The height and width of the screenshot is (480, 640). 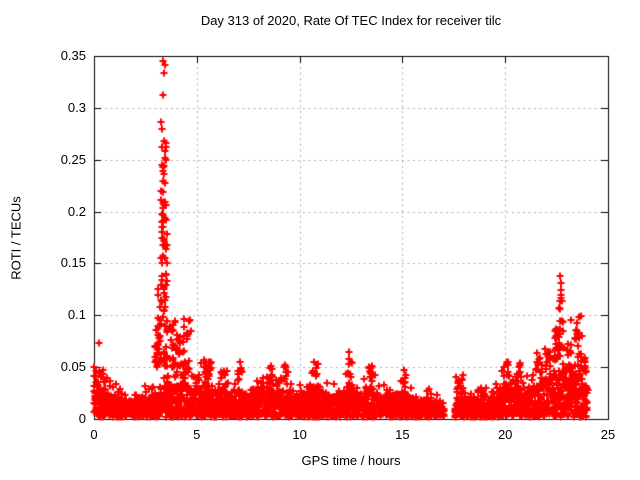 What do you see at coordinates (197, 434) in the screenshot?
I see `x-tick-label: 5` at bounding box center [197, 434].